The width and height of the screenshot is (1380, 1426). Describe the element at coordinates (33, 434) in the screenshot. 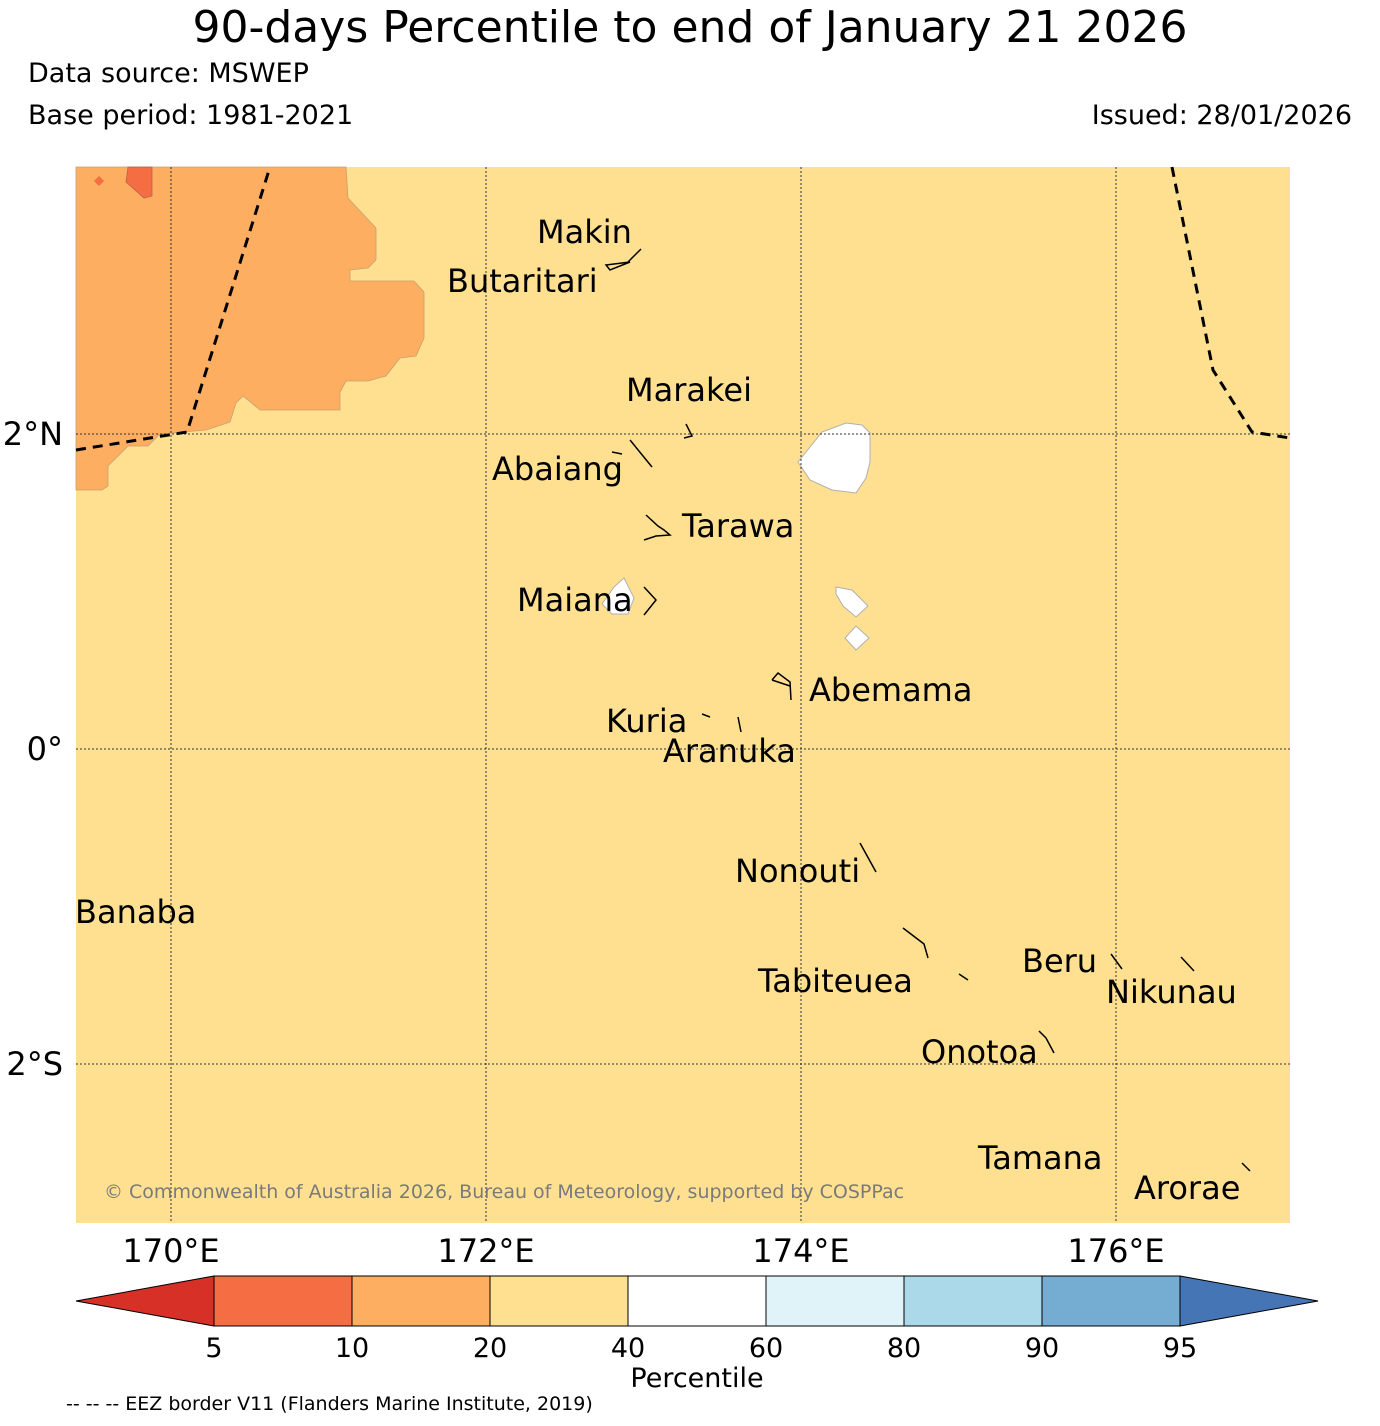

I see `lat-label-2n: 2°N` at that location.